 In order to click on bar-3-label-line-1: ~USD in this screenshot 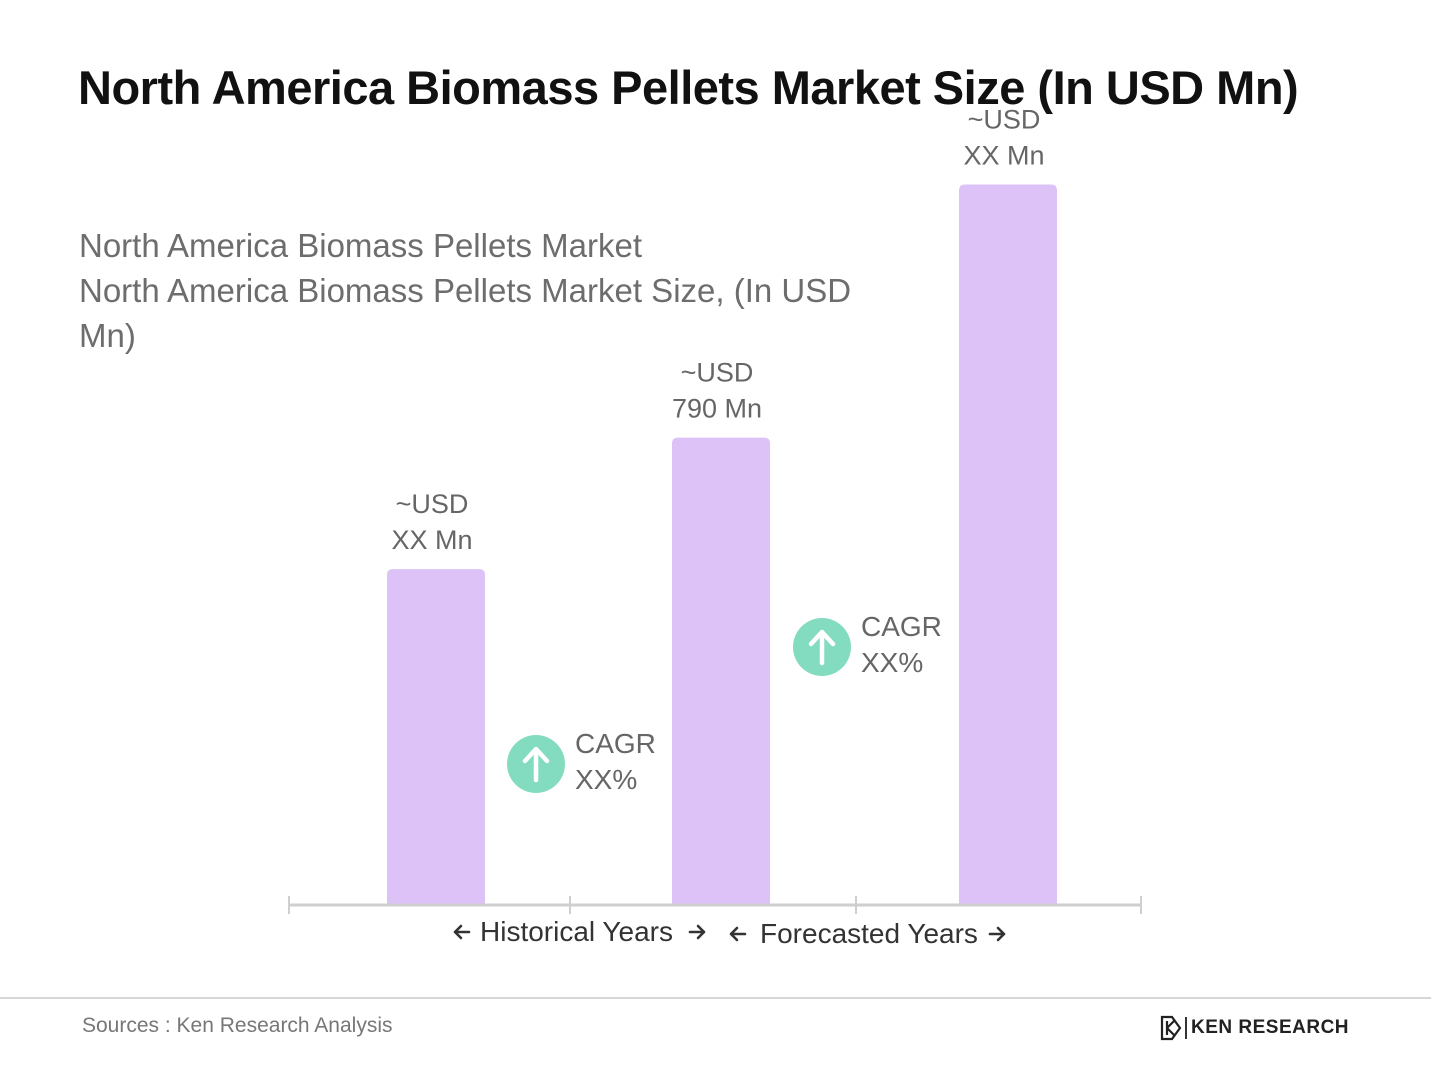, I will do `click(1004, 119)`.